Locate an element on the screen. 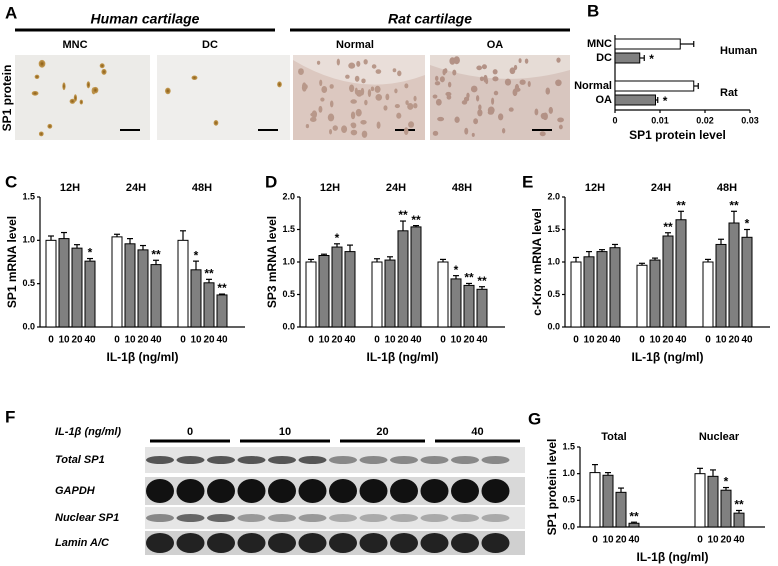  sample-label: DC is located at coordinates (210, 45).